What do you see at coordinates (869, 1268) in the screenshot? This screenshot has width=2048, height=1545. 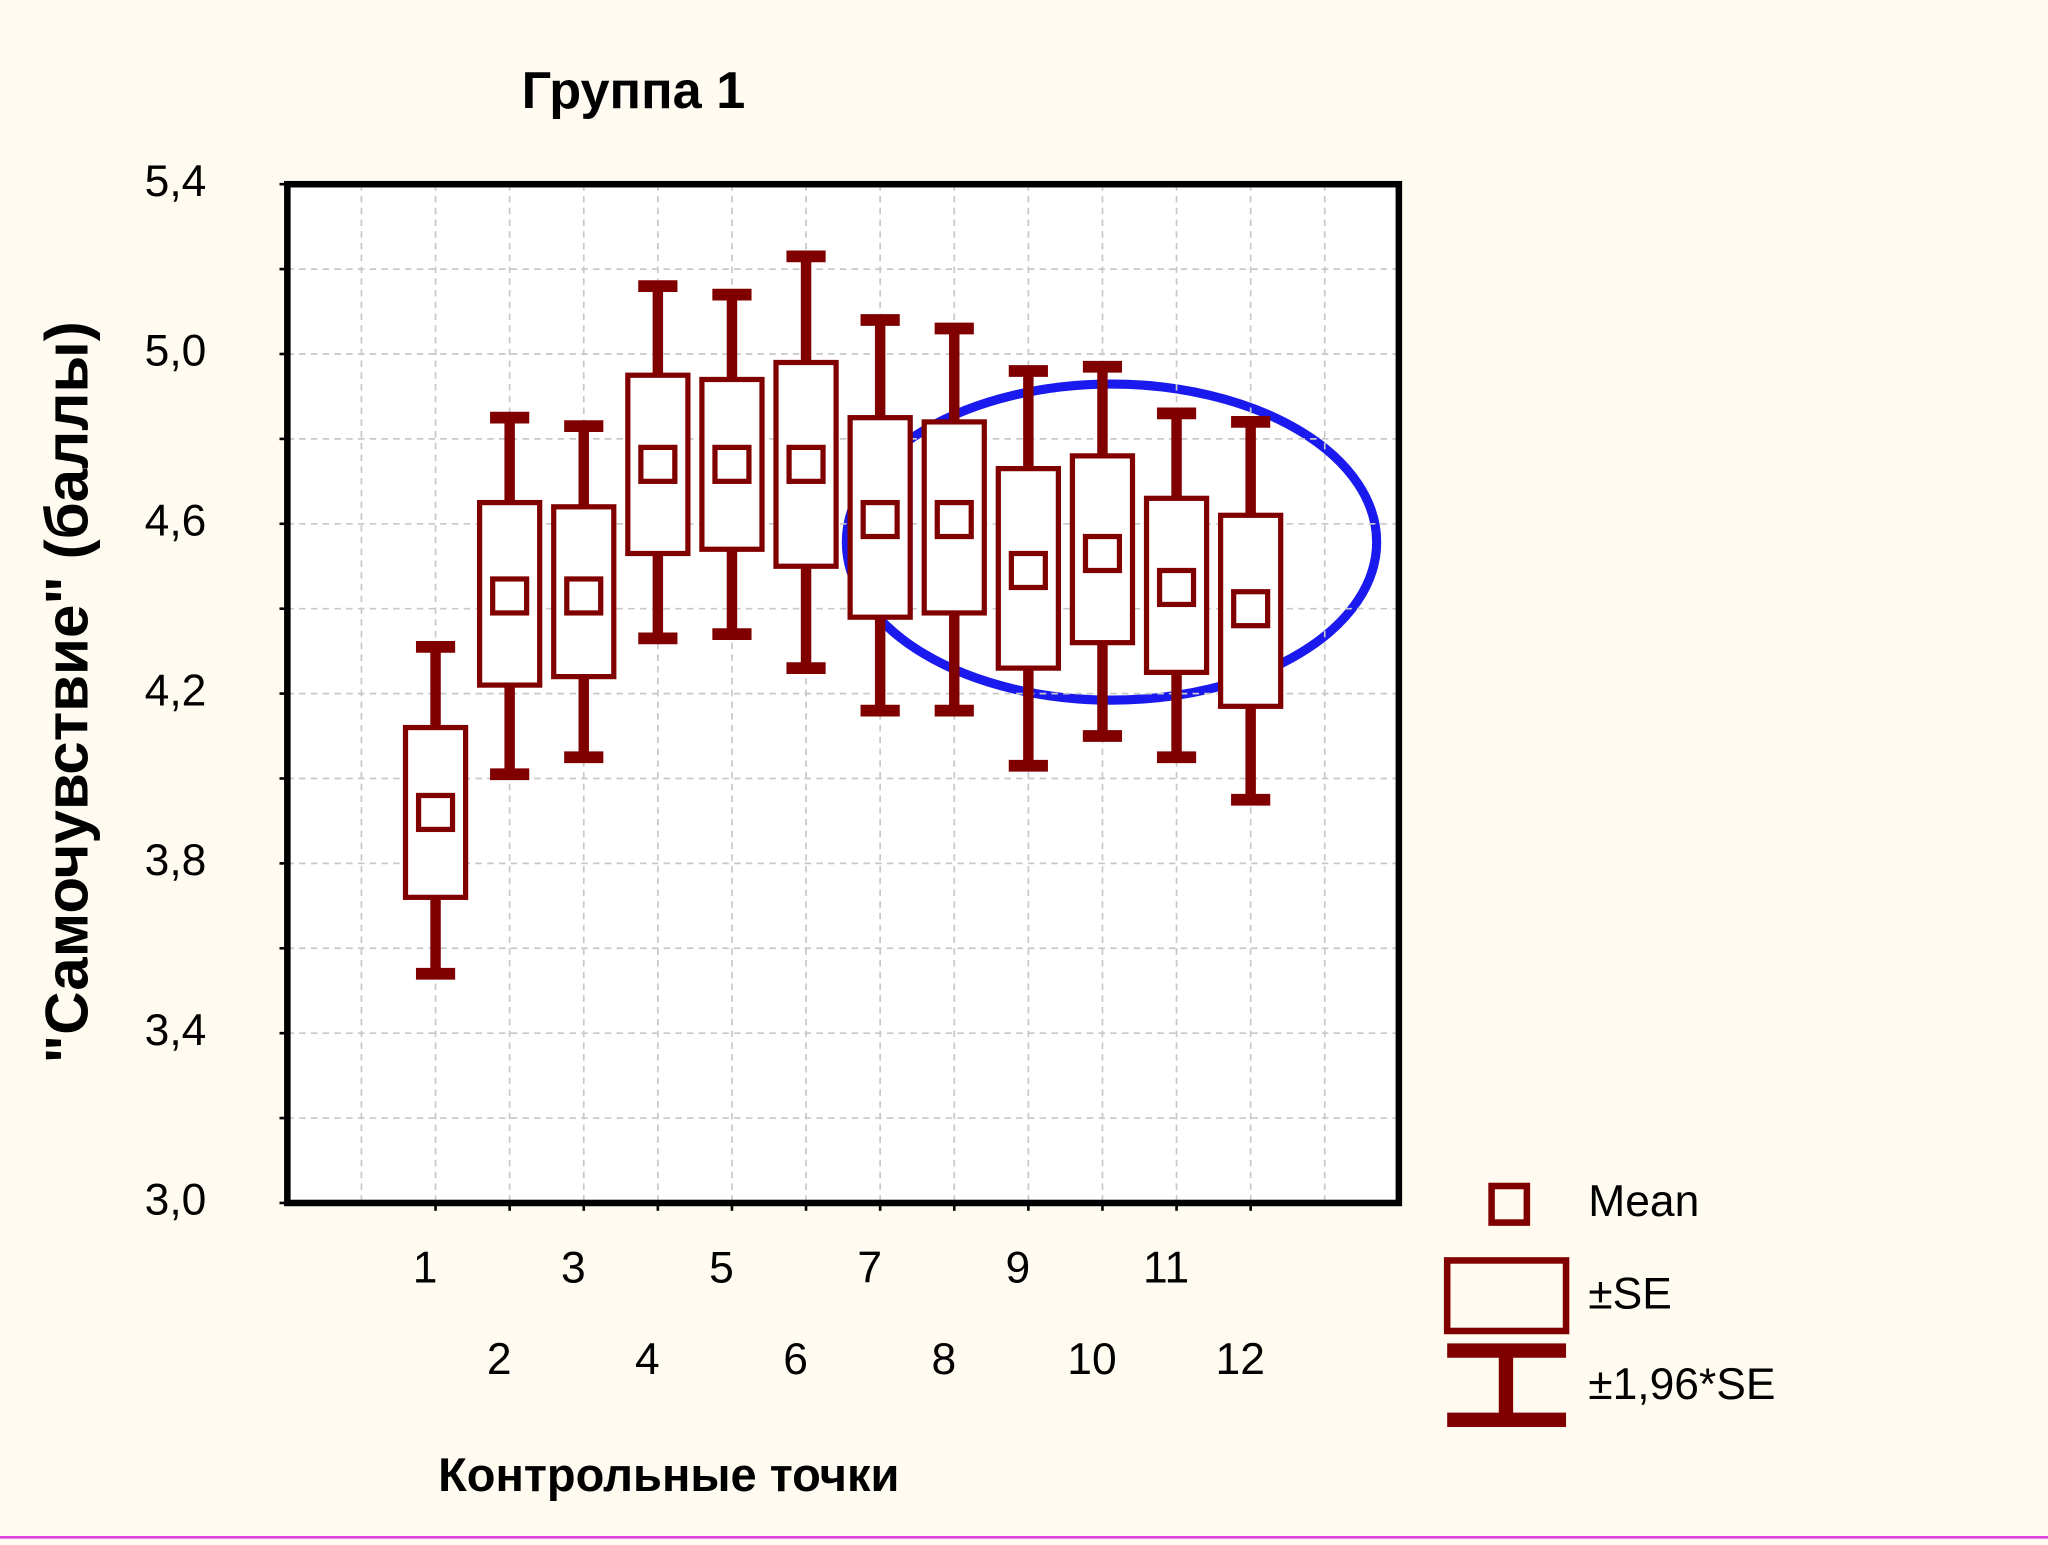 I see `x-tick-label: 7` at bounding box center [869, 1268].